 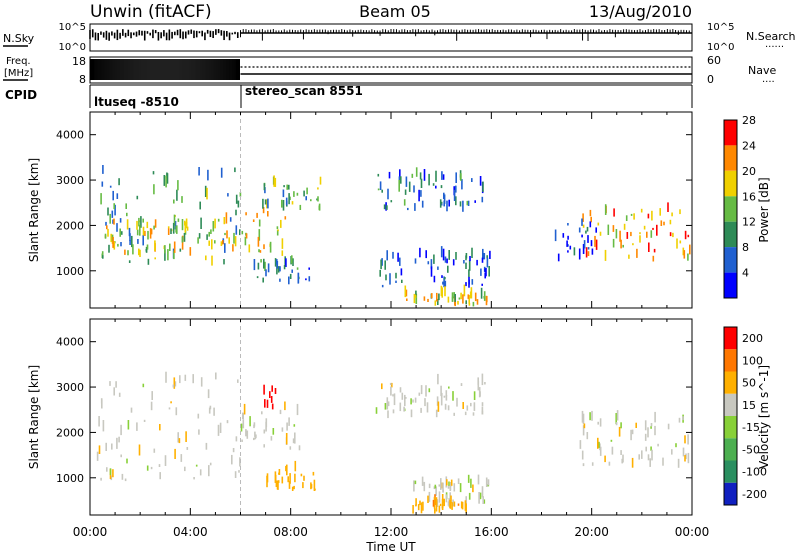 What do you see at coordinates (136, 102) in the screenshot?
I see `cpid-mode-1: ltuseq -8510` at bounding box center [136, 102].